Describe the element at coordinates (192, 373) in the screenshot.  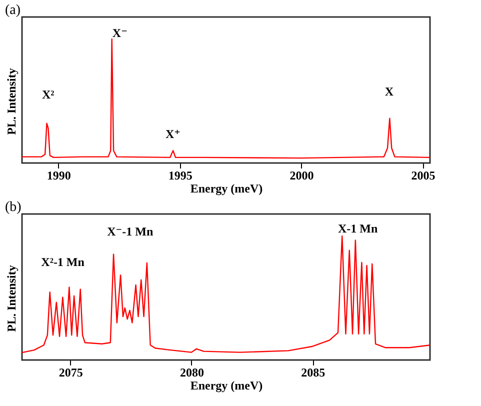
I see `x-tick-label: 2080` at that location.